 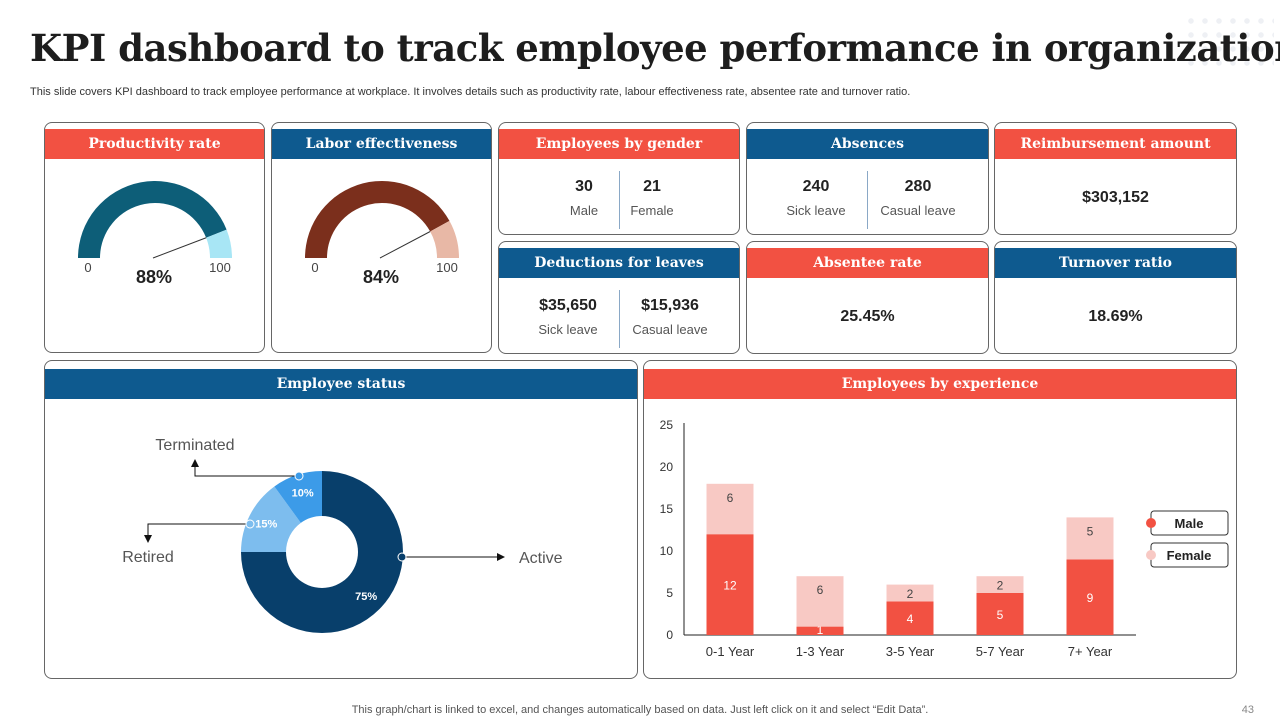 I want to click on x-tick-label: 3-5 Year, so click(x=910, y=651).